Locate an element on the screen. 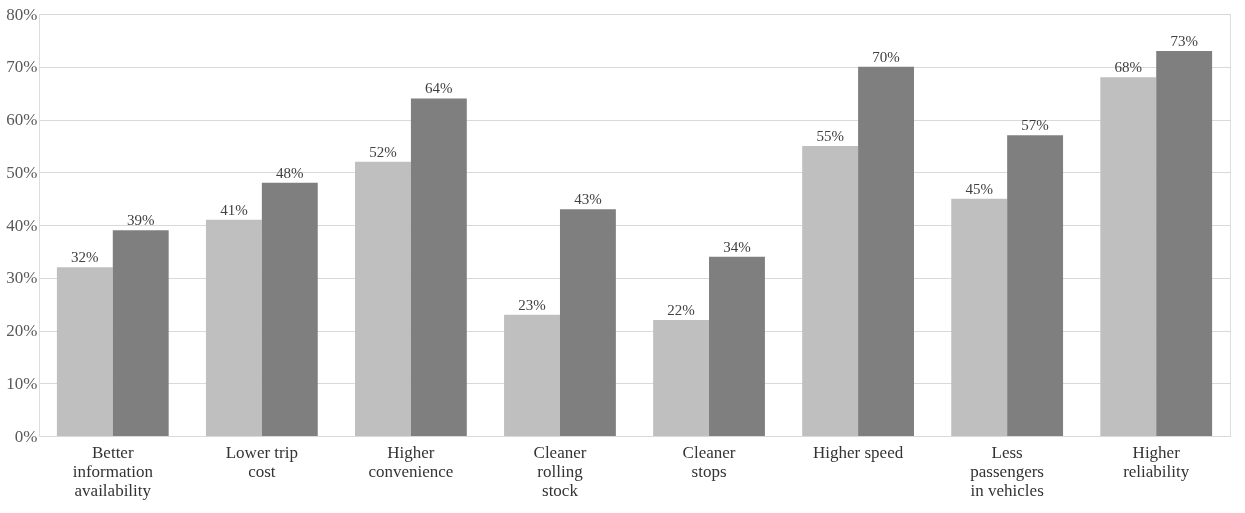 Image resolution: width=1245 pixels, height=513 pixels. y-tick-label: 0% is located at coordinates (26, 436).